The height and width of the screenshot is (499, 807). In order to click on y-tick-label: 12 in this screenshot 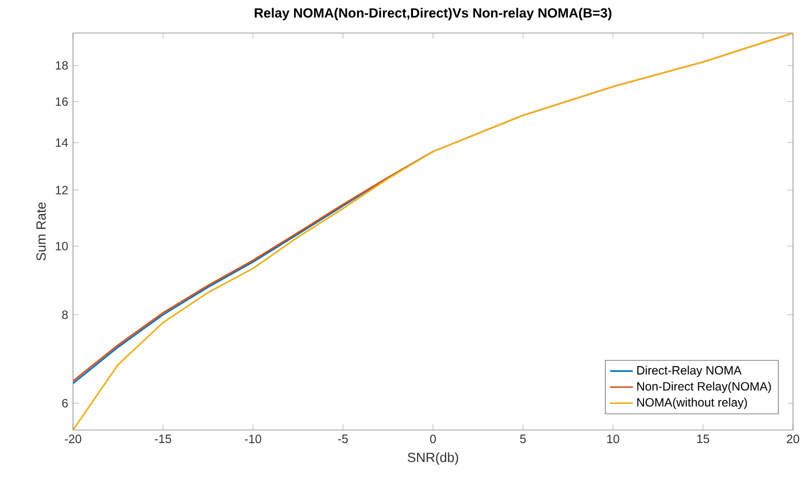, I will do `click(62, 190)`.